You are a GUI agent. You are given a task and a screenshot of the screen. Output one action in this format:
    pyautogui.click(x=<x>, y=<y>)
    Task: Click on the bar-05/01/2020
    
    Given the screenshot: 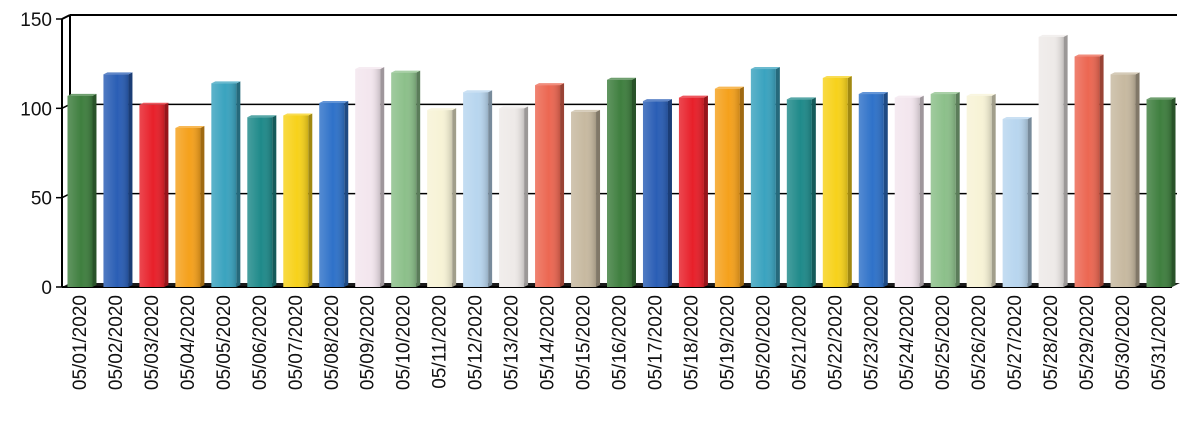 What is the action you would take?
    pyautogui.click(x=82, y=190)
    